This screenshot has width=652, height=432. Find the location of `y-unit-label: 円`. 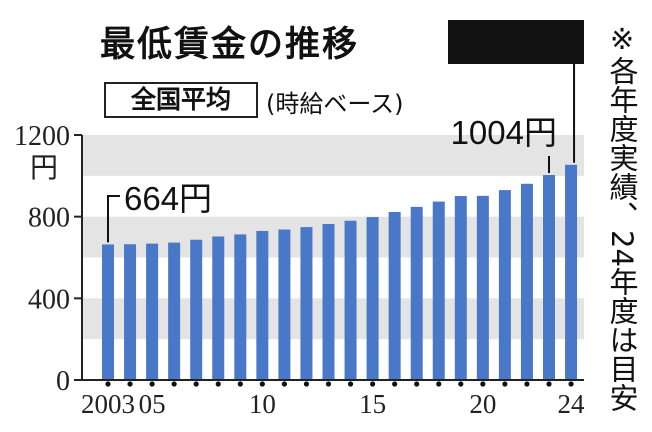

y-unit-label: 円 is located at coordinates (44, 168).